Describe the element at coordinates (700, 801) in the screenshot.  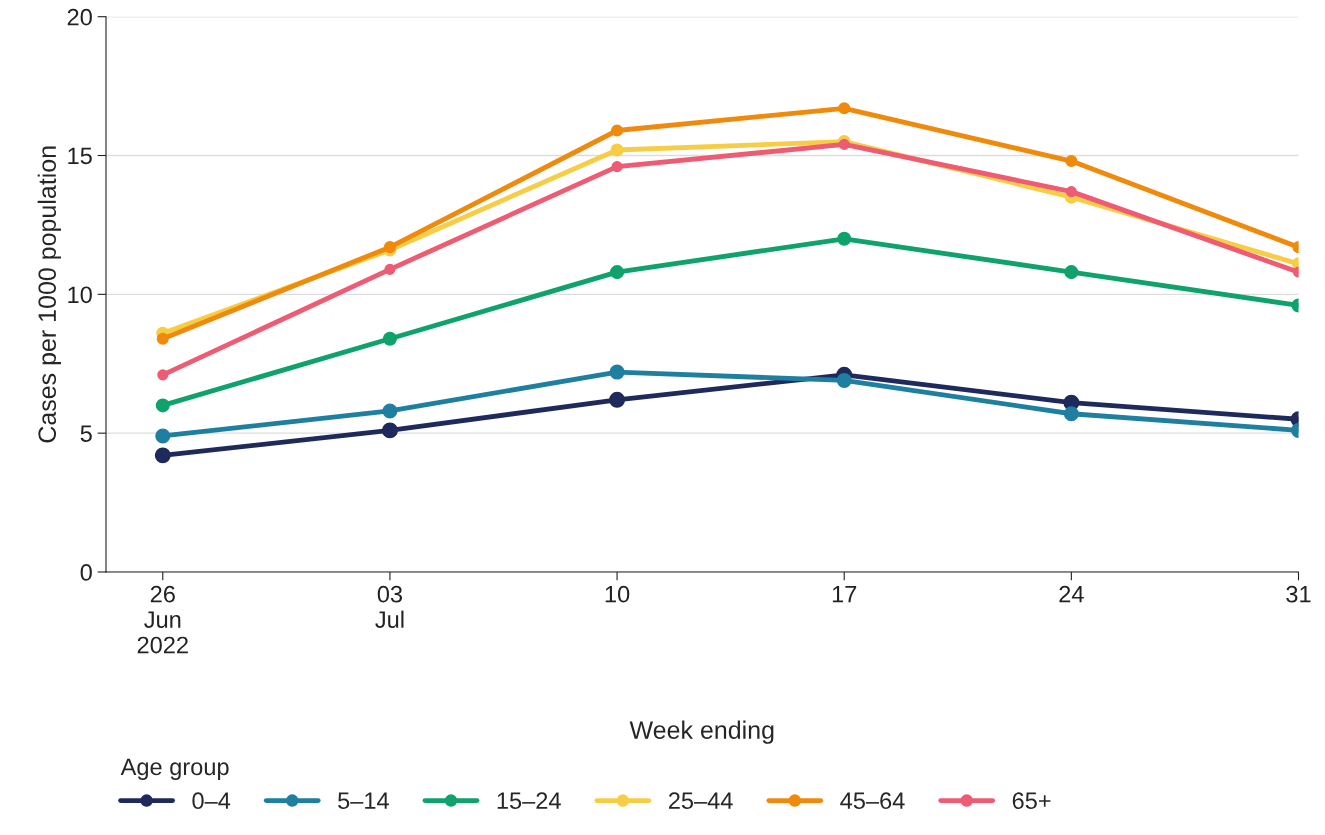
I see `legend-label: 25–44` at that location.